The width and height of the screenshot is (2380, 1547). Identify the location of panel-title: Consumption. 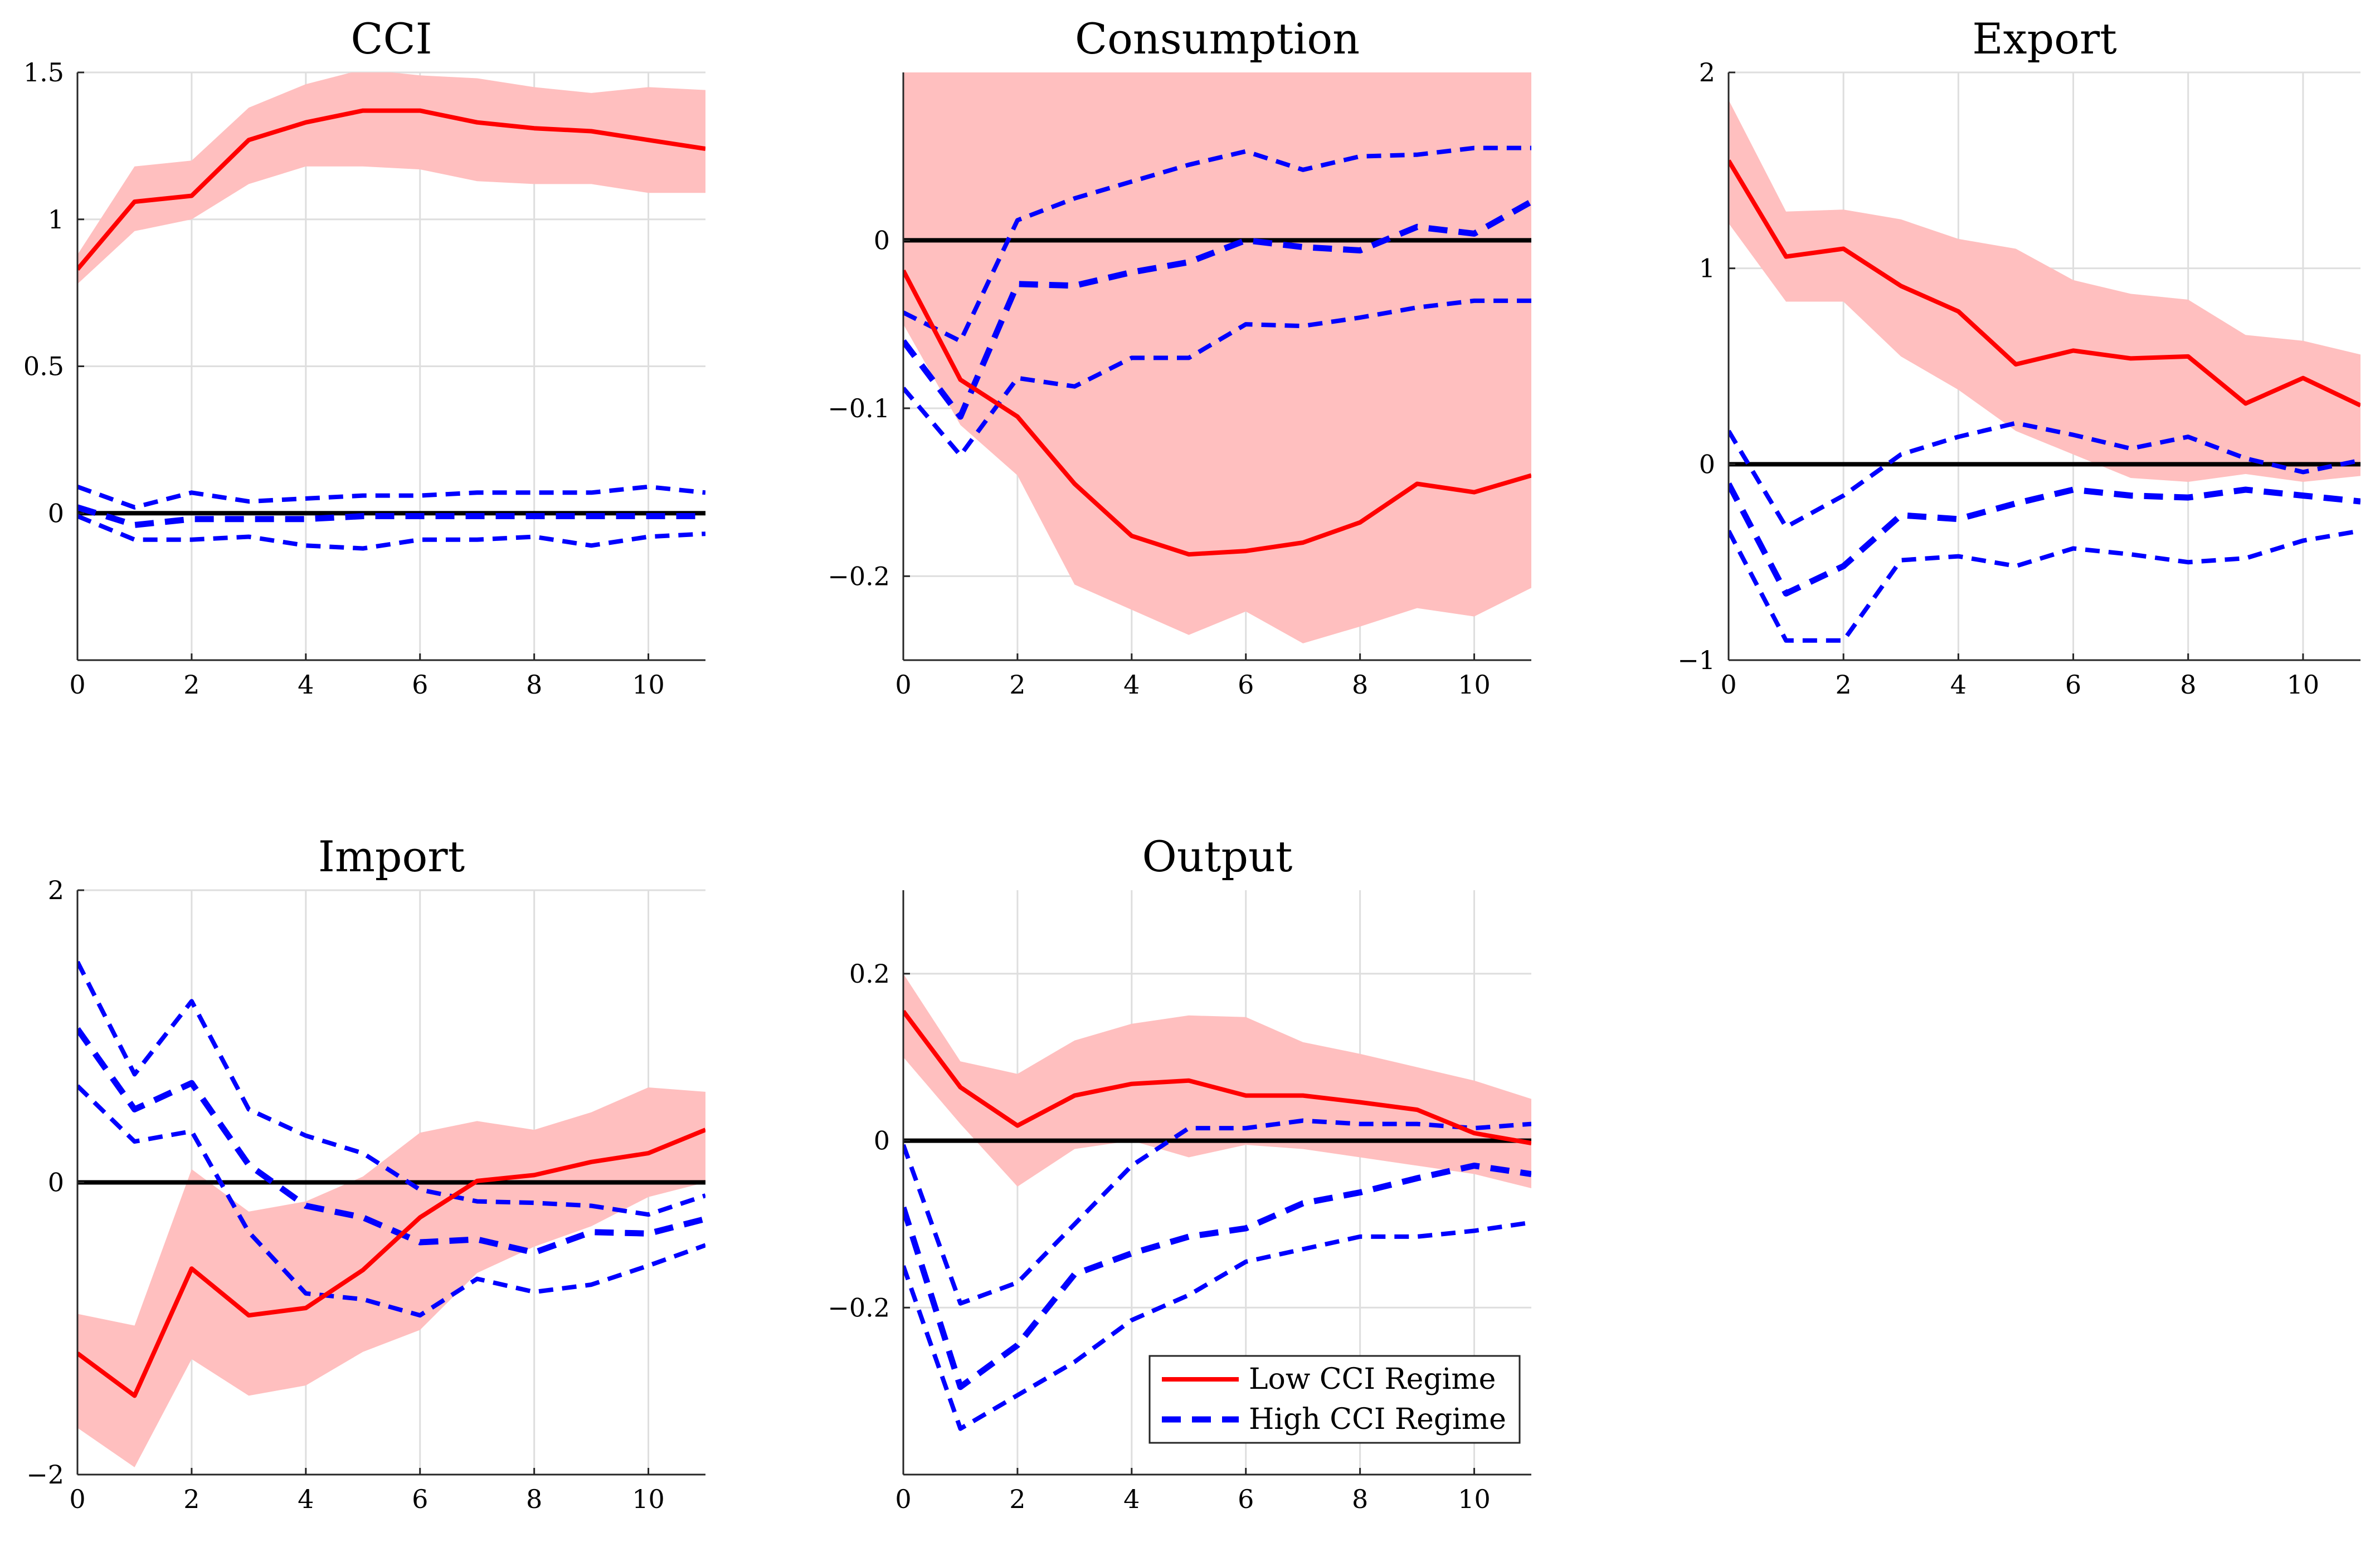
(1217, 39).